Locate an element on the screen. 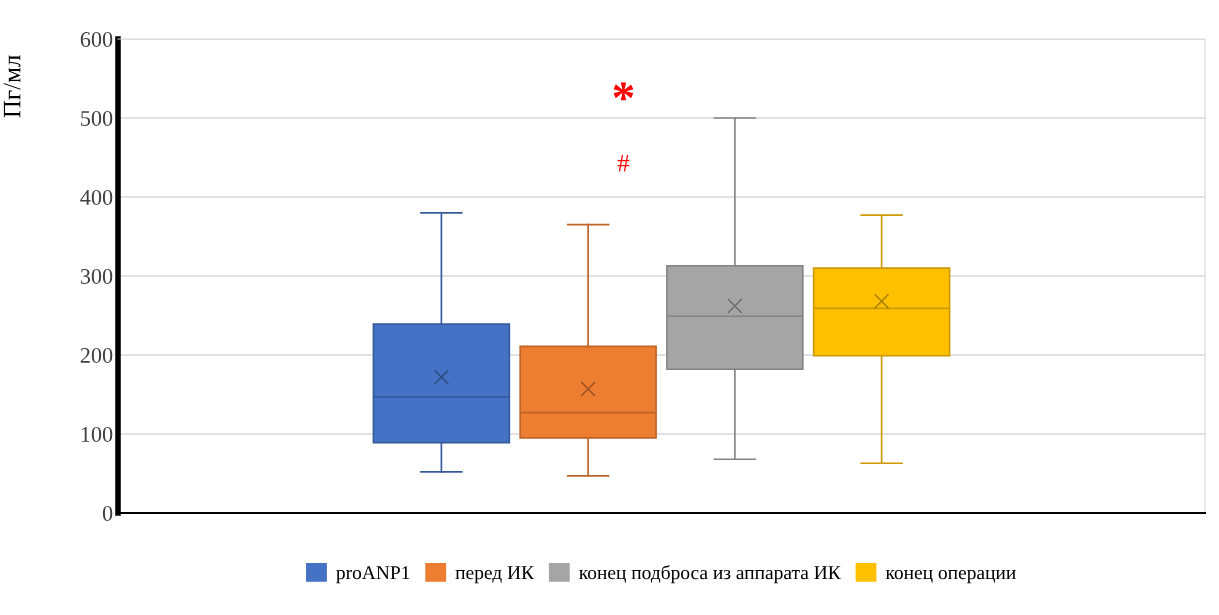  y-tick-label: 0 is located at coordinates (107, 513).